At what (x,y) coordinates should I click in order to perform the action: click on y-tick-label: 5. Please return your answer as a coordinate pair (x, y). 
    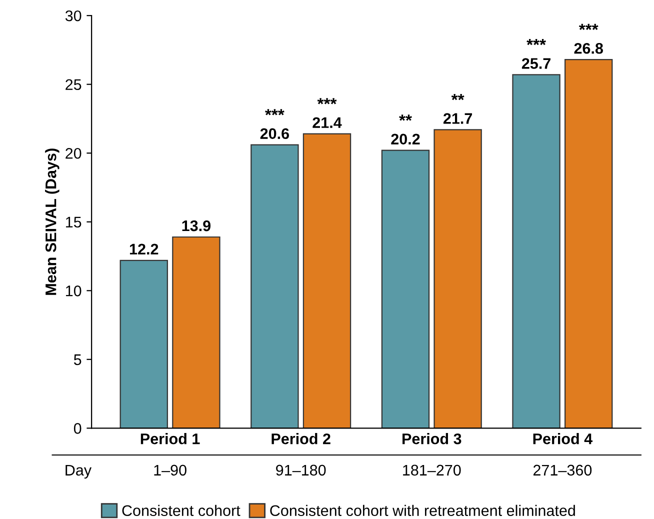
    Looking at the image, I should click on (78, 360).